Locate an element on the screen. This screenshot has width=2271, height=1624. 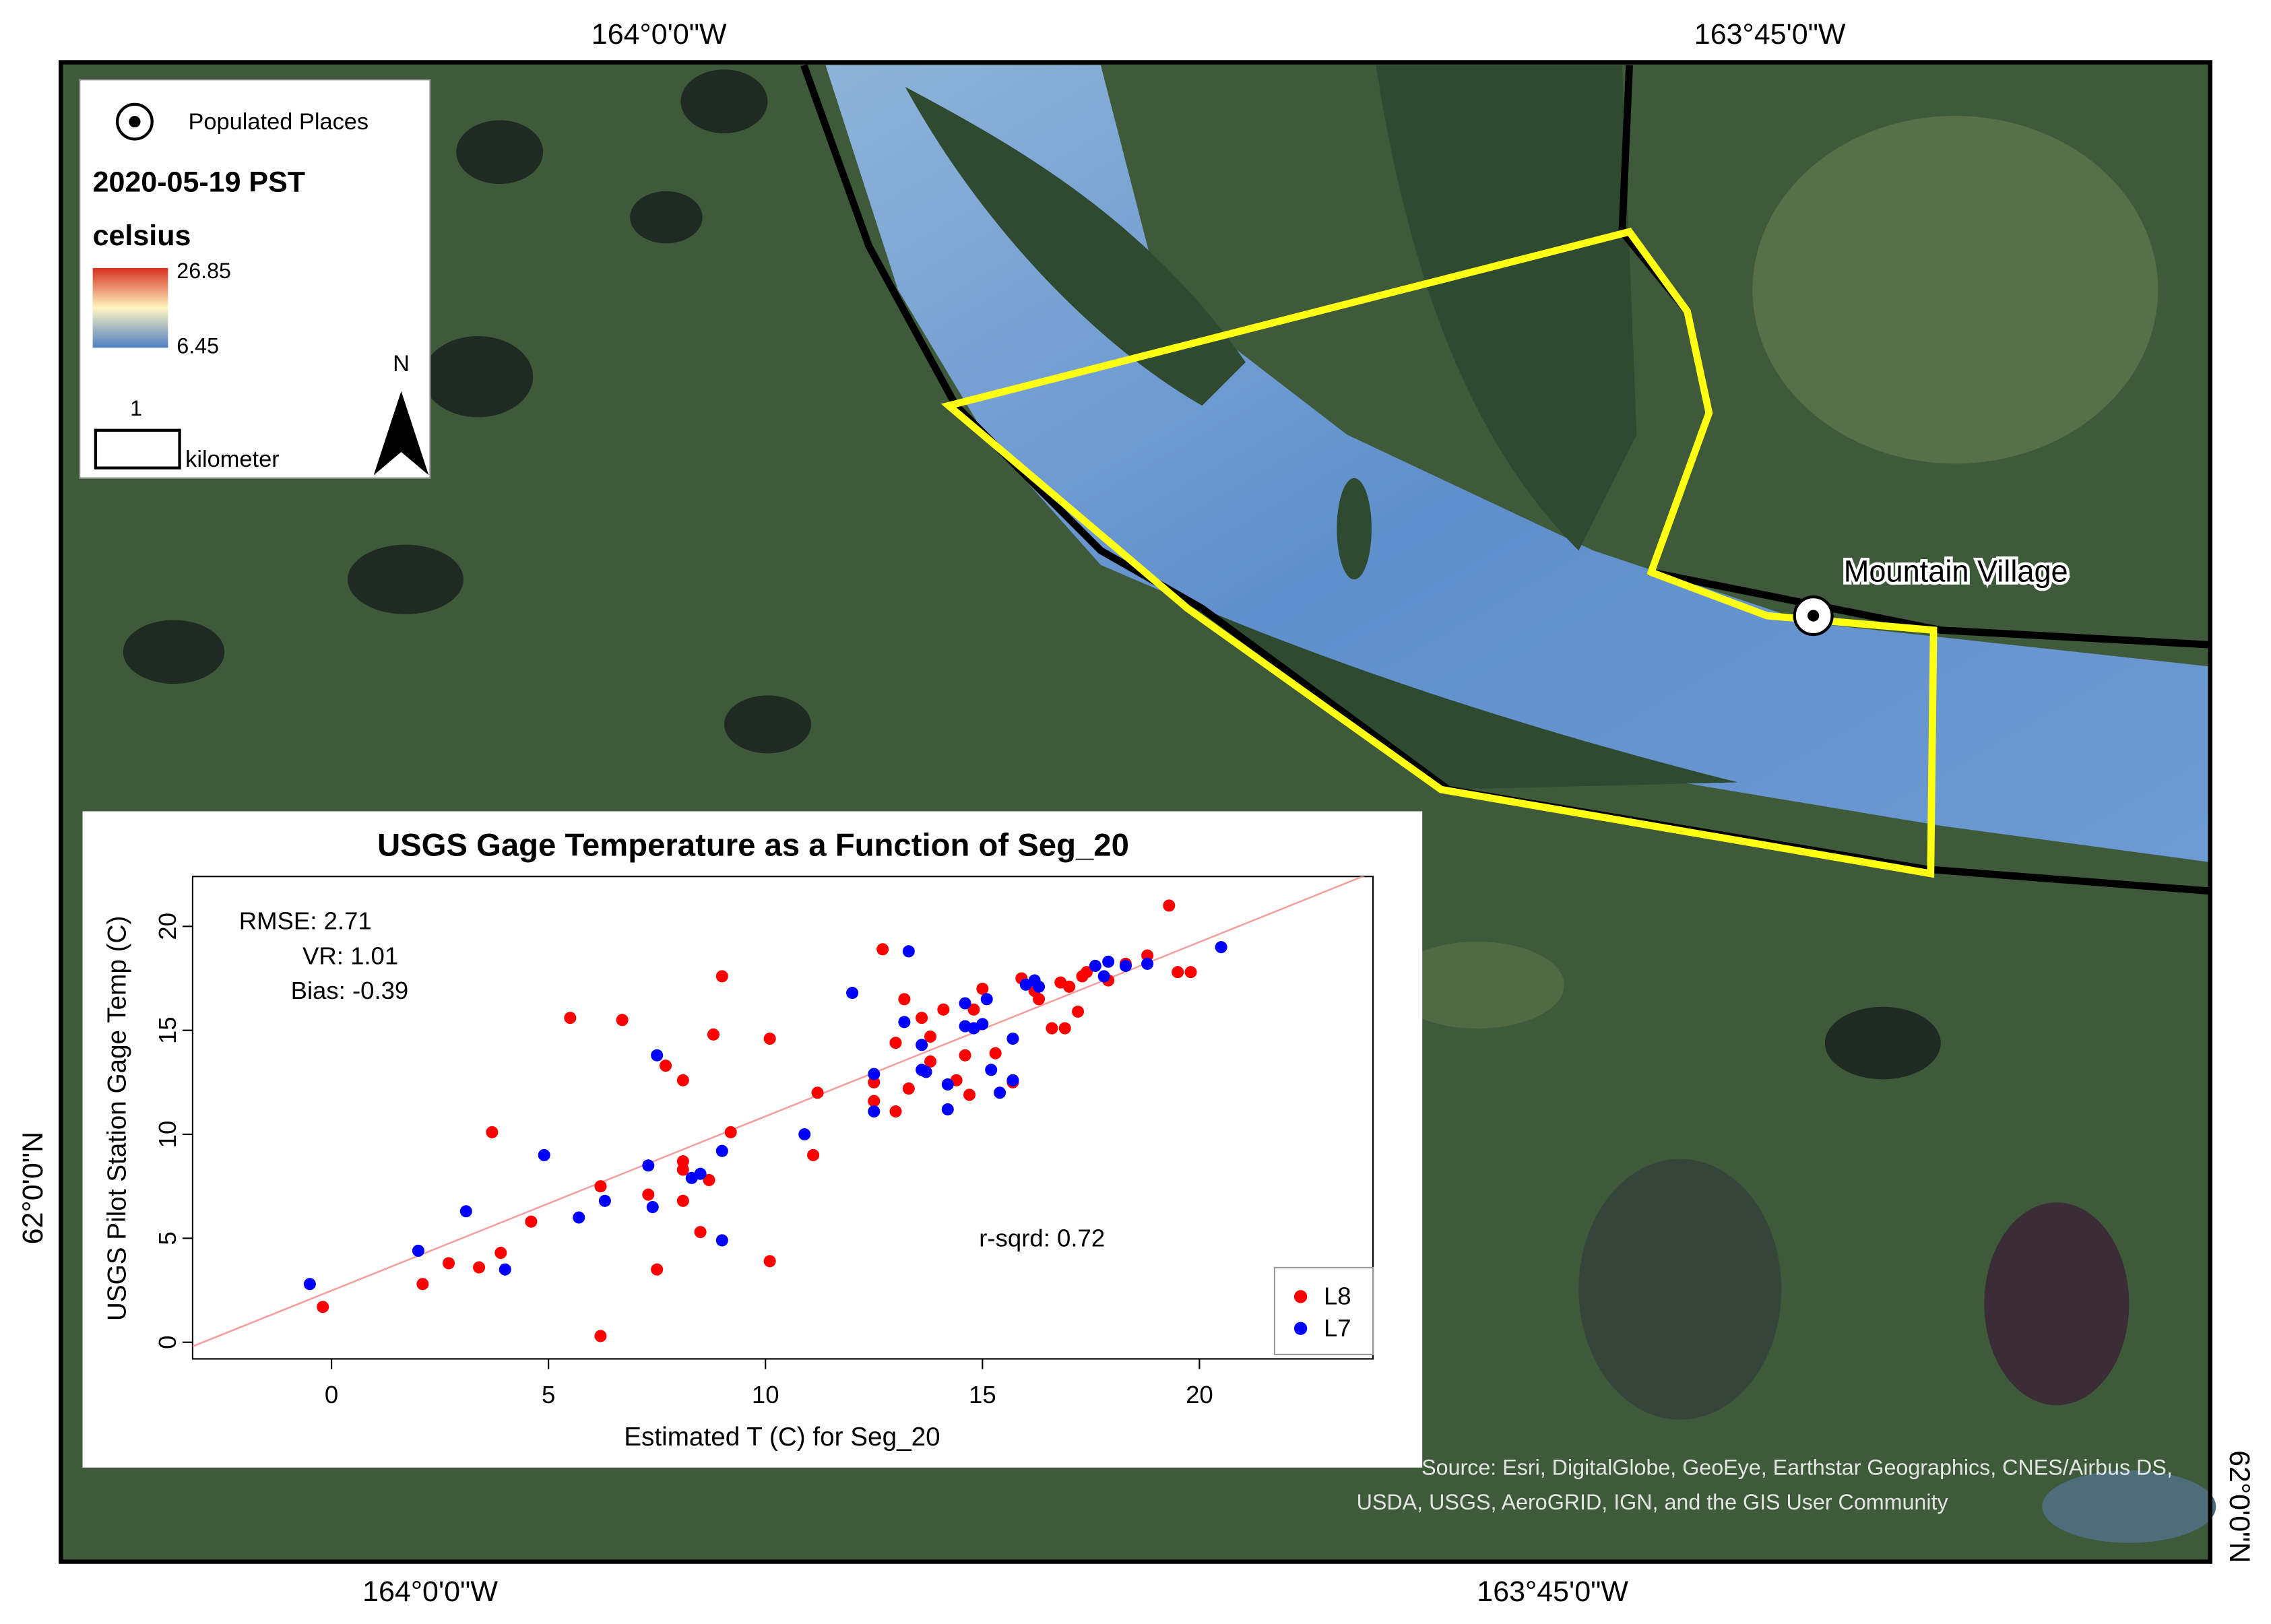
coord-label: 163°45'0"W is located at coordinates (1770, 34).